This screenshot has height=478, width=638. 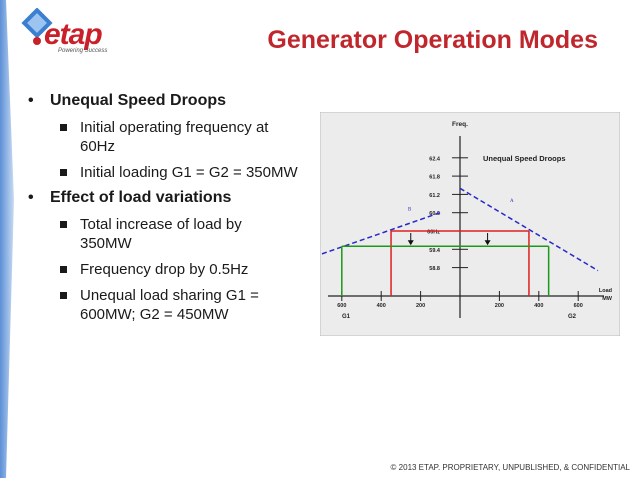 I want to click on y-axis-label: Freq., so click(x=460, y=124).